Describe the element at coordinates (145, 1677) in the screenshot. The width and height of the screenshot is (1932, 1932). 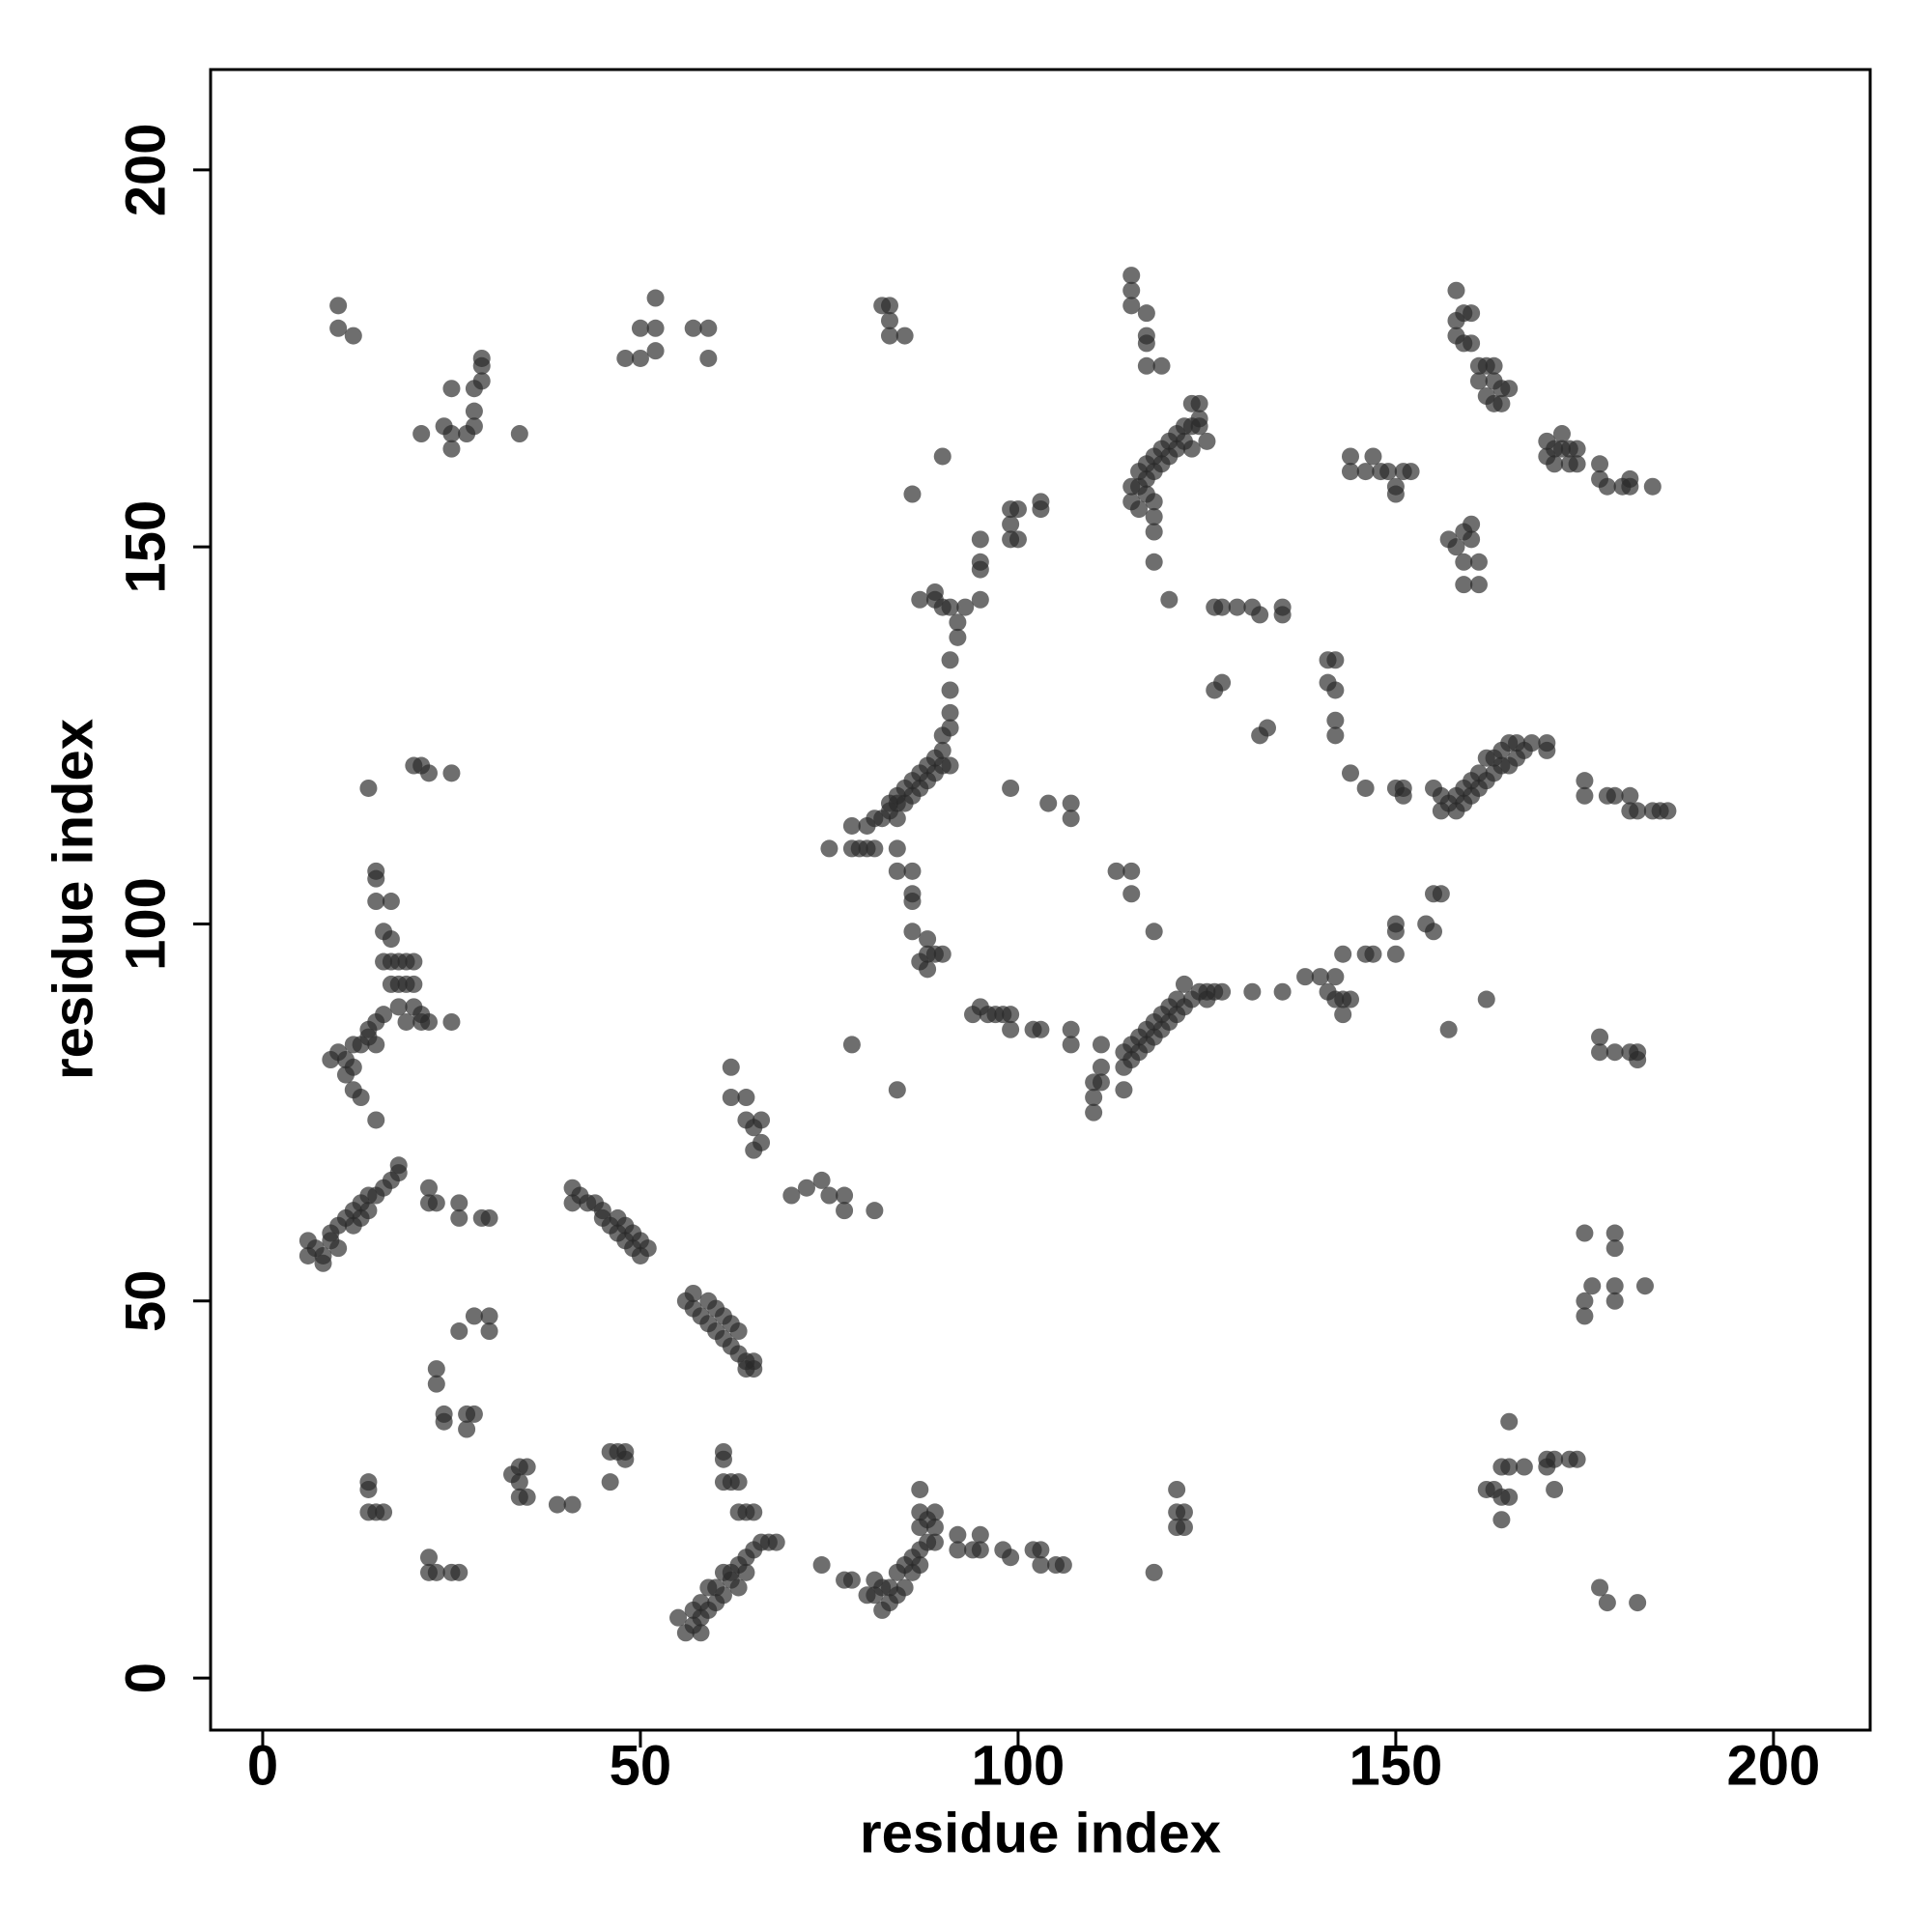
I see `y-tick-label: 0` at that location.